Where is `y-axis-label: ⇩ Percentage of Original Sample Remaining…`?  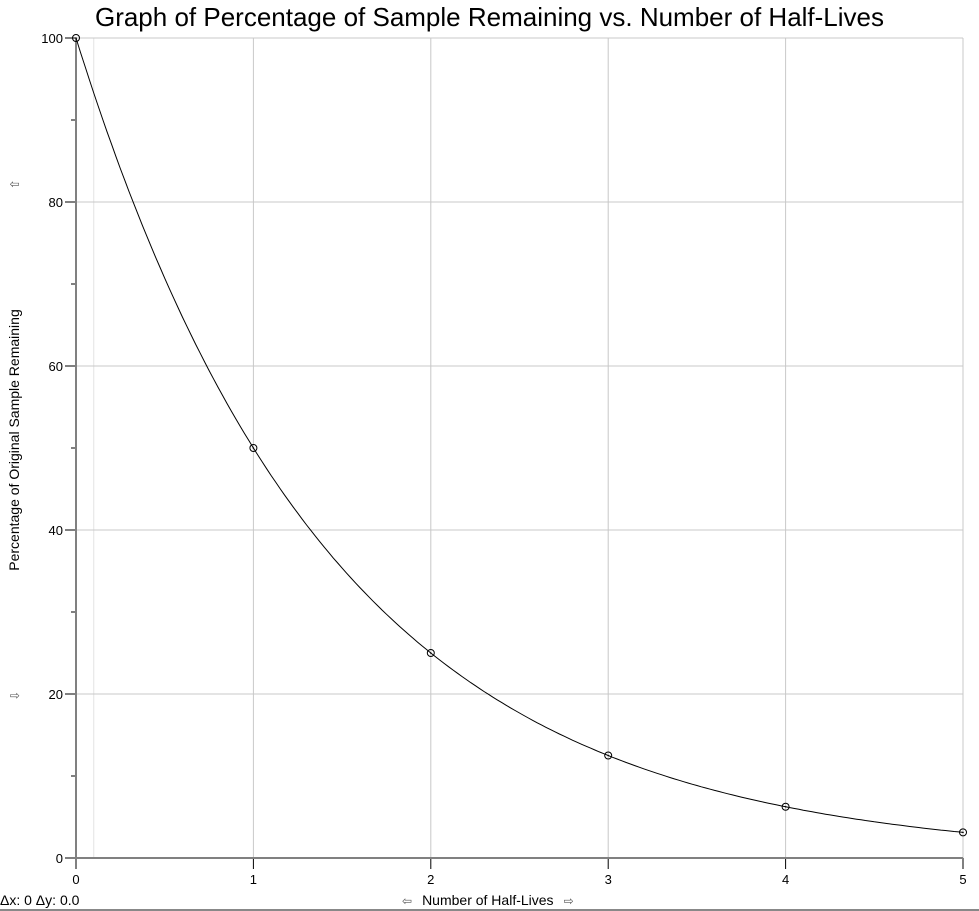 y-axis-label: ⇩ Percentage of Original Sample Remaining… is located at coordinates (14, 440).